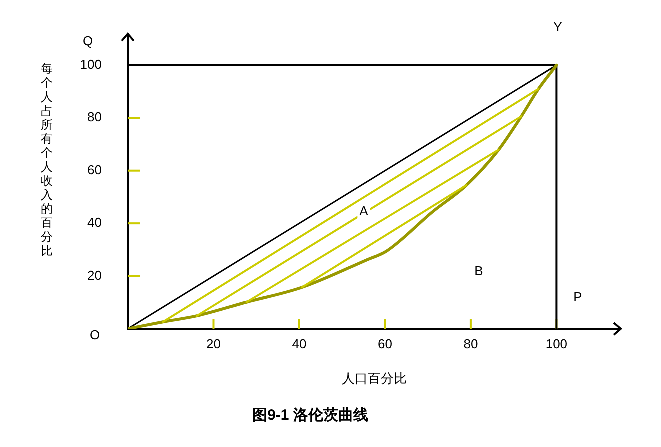  I want to click on x-tick-label: 100, so click(557, 344).